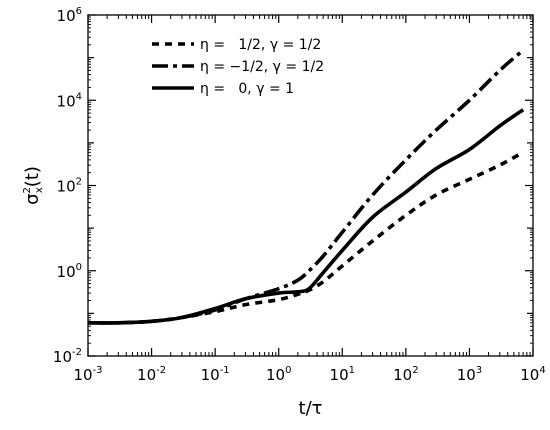 Image resolution: width=550 pixels, height=430 pixels. I want to click on y-tick-label: 10⁻², so click(67, 356).